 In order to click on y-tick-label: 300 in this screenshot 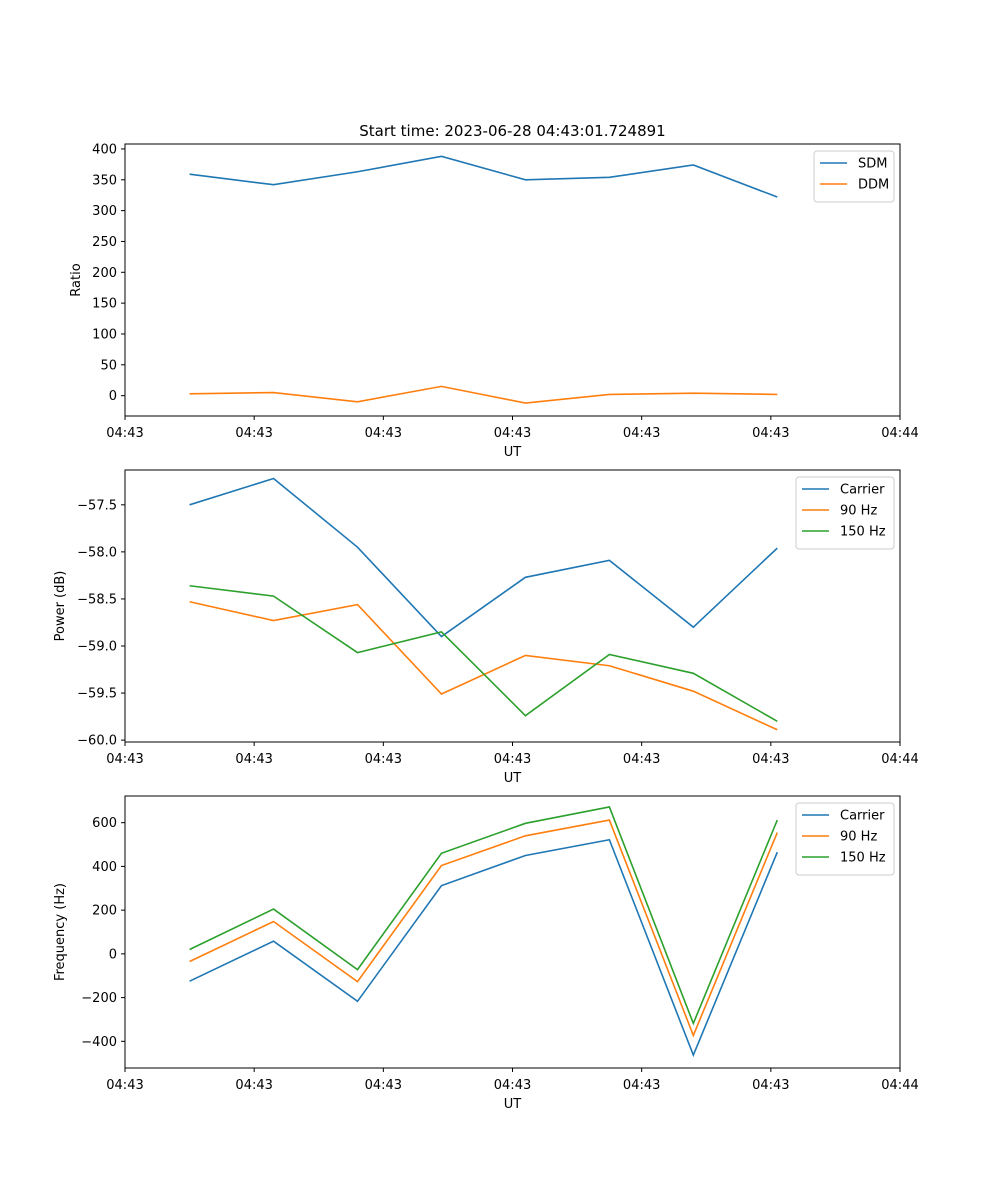, I will do `click(104, 211)`.